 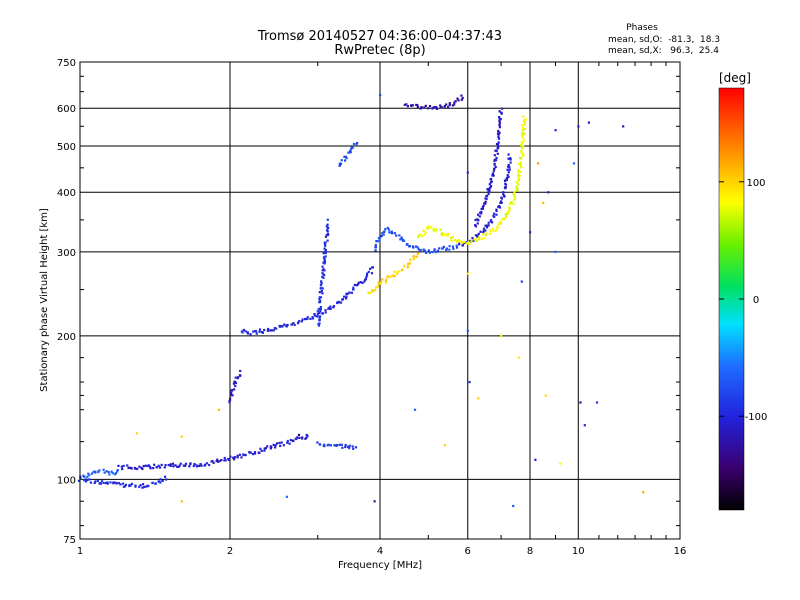 I want to click on x-tick-label: 6, so click(x=468, y=551).